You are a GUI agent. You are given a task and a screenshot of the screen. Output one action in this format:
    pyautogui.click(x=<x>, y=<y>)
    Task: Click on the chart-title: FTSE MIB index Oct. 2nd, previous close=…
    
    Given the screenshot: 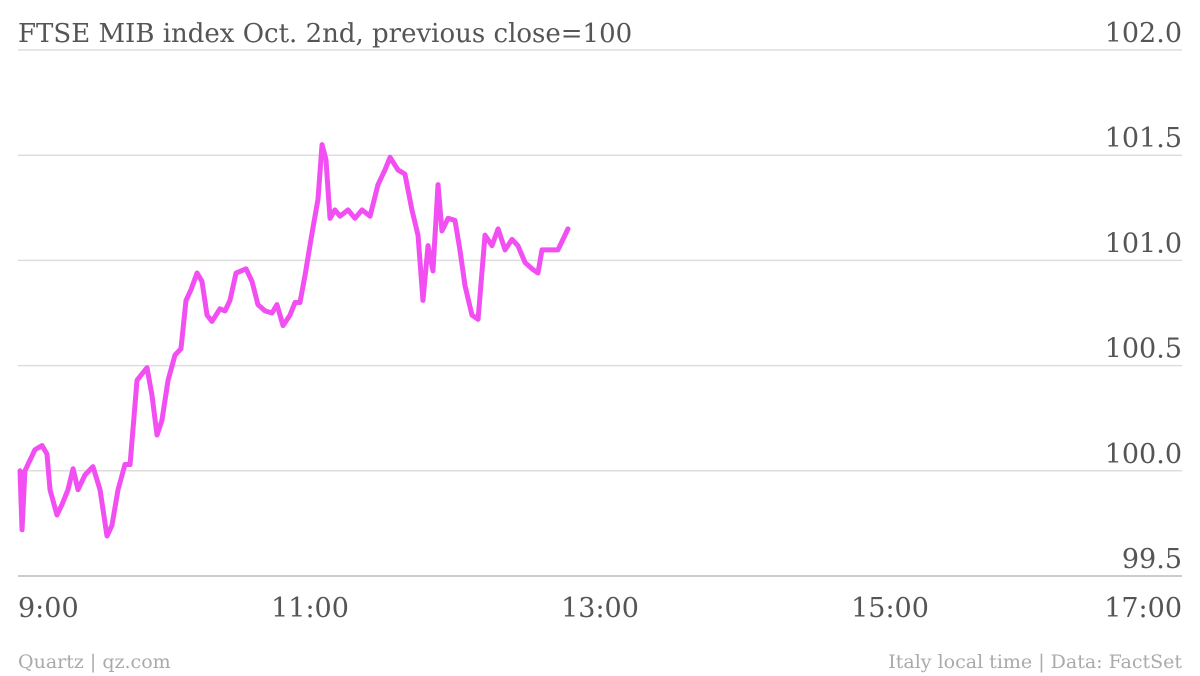 What is the action you would take?
    pyautogui.click(x=325, y=34)
    